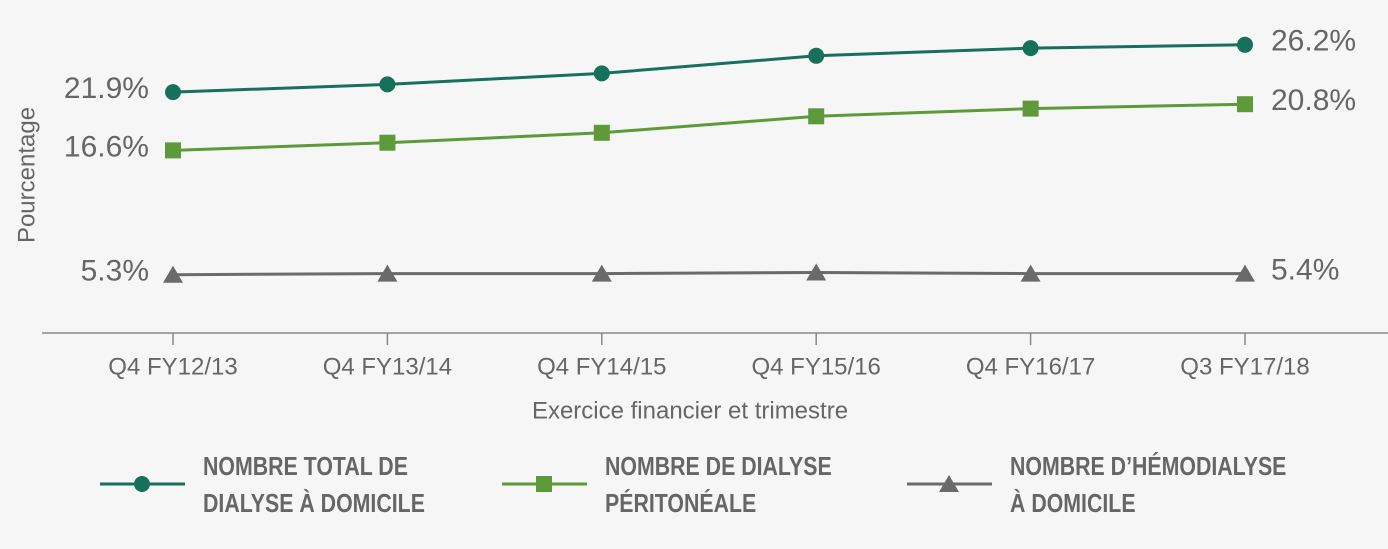 Image resolution: width=1388 pixels, height=549 pixels. What do you see at coordinates (815, 366) in the screenshot?
I see `x-tick-label: Q4 FY15/16` at bounding box center [815, 366].